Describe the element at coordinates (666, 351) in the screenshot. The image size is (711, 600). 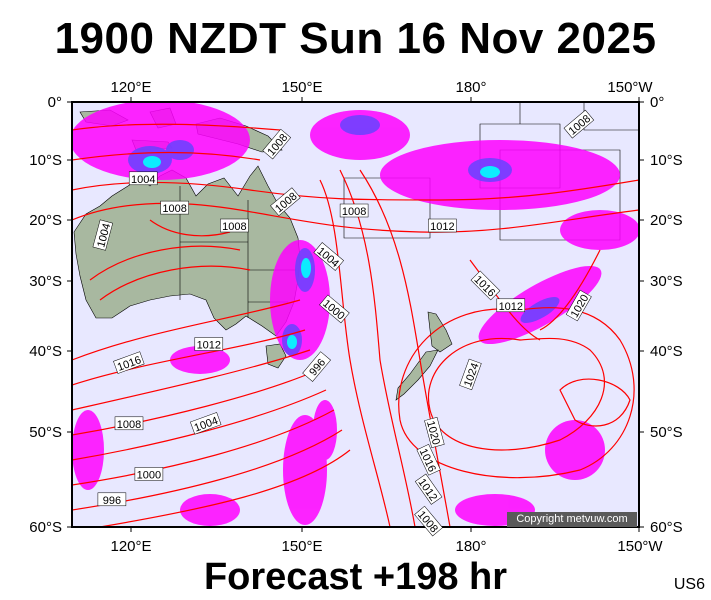
I see `right-lat-label: 40°S` at that location.